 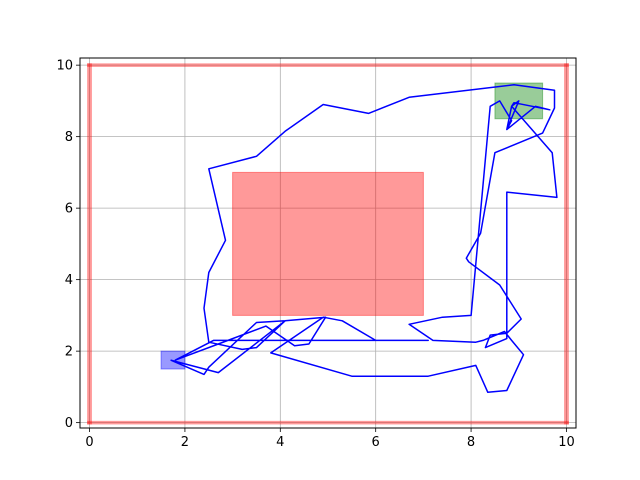 I want to click on x-tick-label: 2, so click(x=185, y=442).